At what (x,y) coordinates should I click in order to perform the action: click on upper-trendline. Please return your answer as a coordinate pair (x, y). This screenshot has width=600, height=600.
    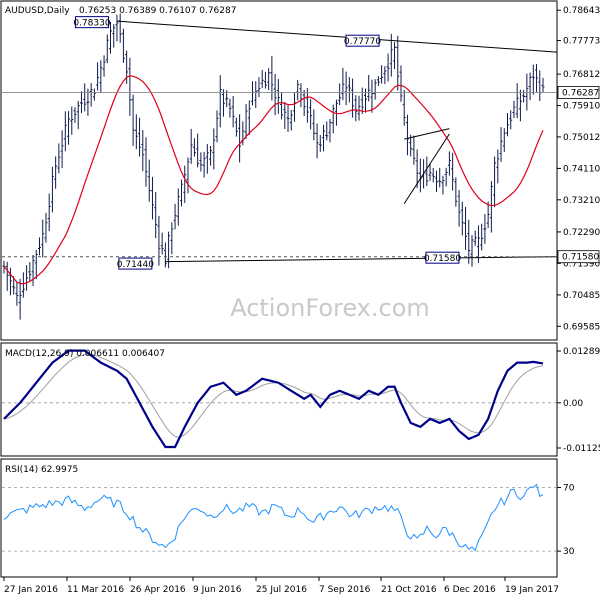
    Looking at the image, I should click on (337, 36).